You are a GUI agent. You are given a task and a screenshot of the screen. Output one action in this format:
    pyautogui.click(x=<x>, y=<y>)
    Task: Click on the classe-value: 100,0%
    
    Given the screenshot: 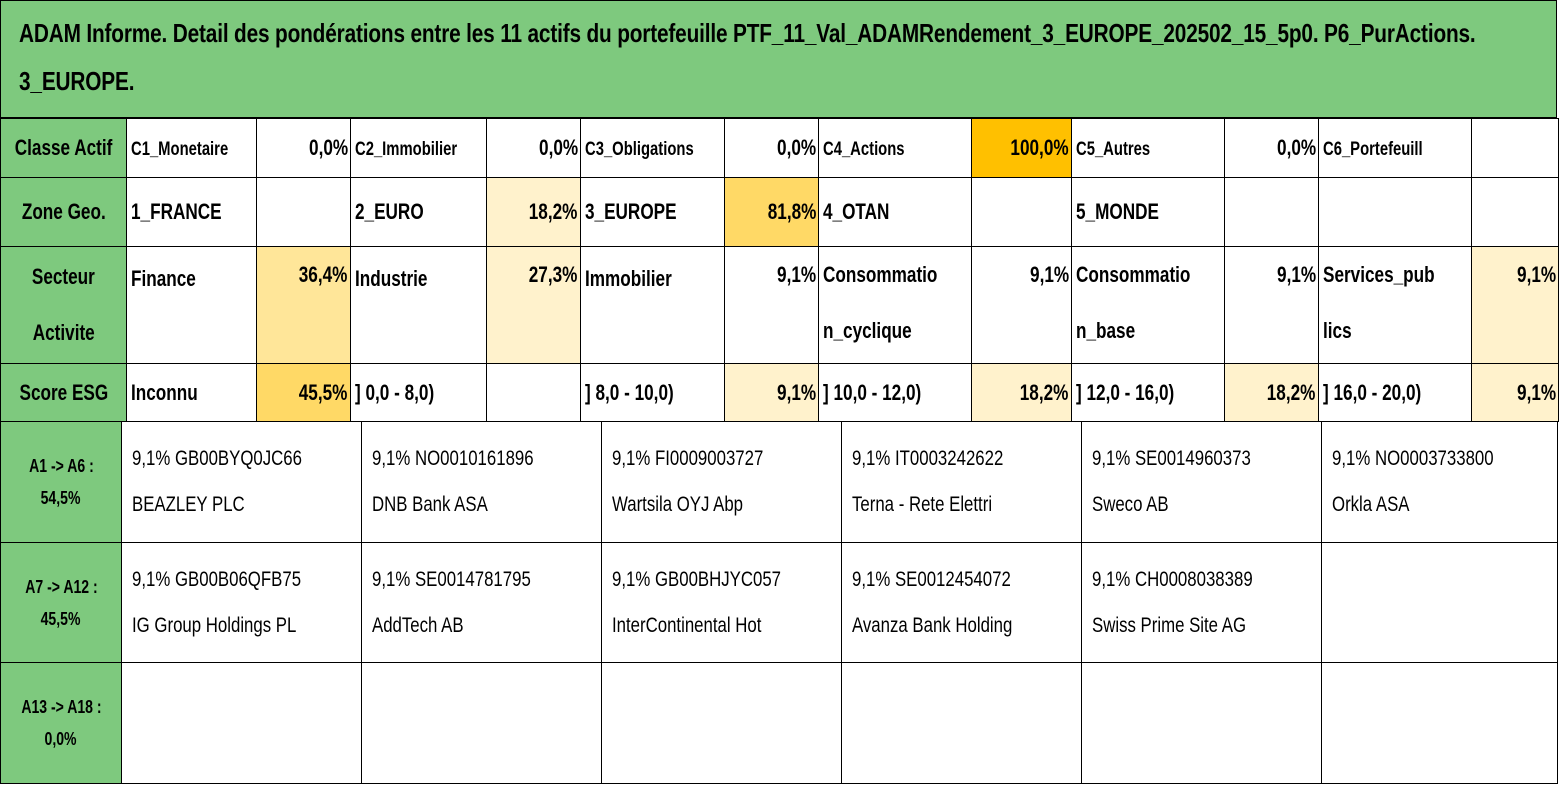 What is the action you would take?
    pyautogui.click(x=1021, y=148)
    